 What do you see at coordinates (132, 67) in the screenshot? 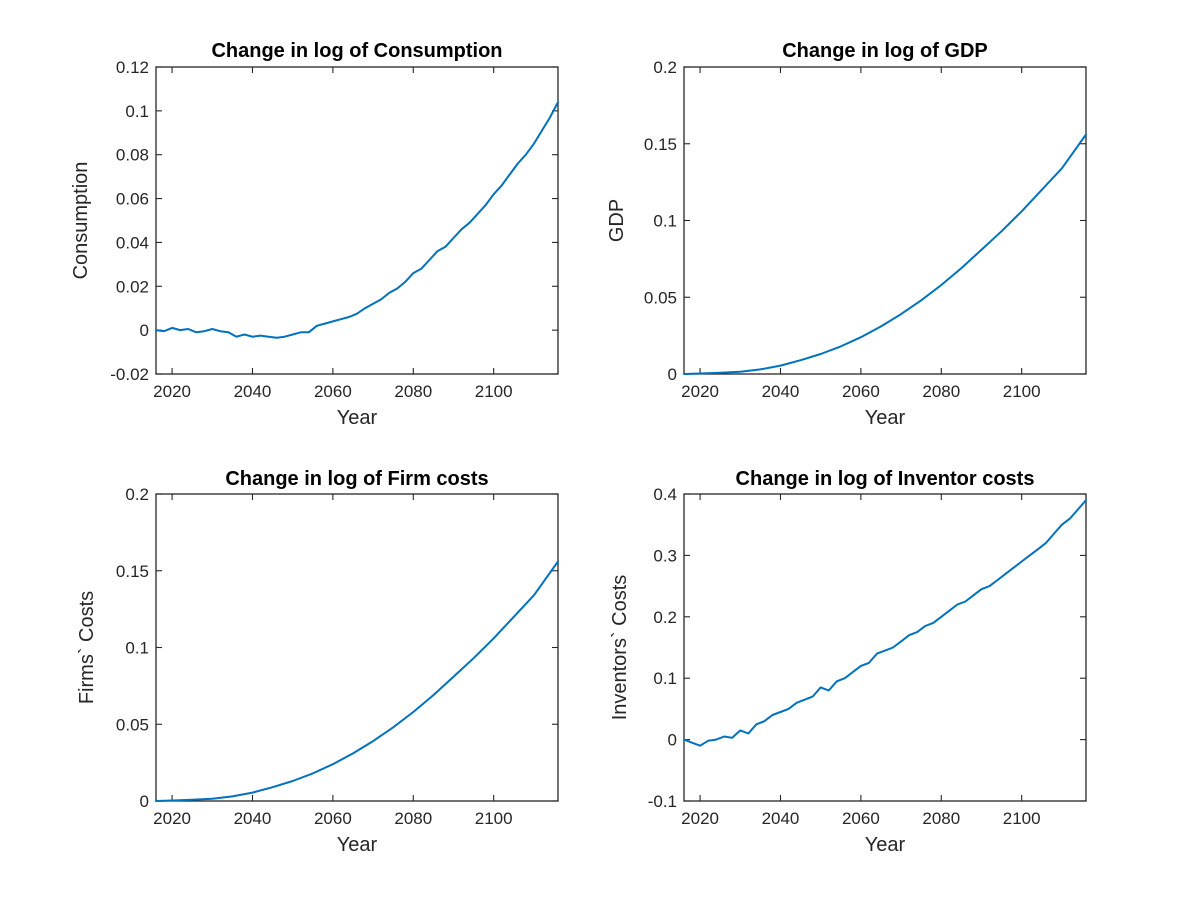
I see `y-tick-label-consumption: 0.12` at bounding box center [132, 67].